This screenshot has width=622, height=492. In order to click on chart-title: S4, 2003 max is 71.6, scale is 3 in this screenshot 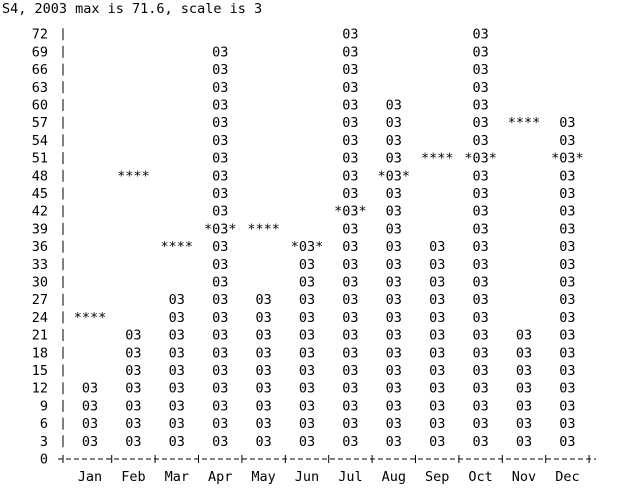, I will do `click(132, 9)`.